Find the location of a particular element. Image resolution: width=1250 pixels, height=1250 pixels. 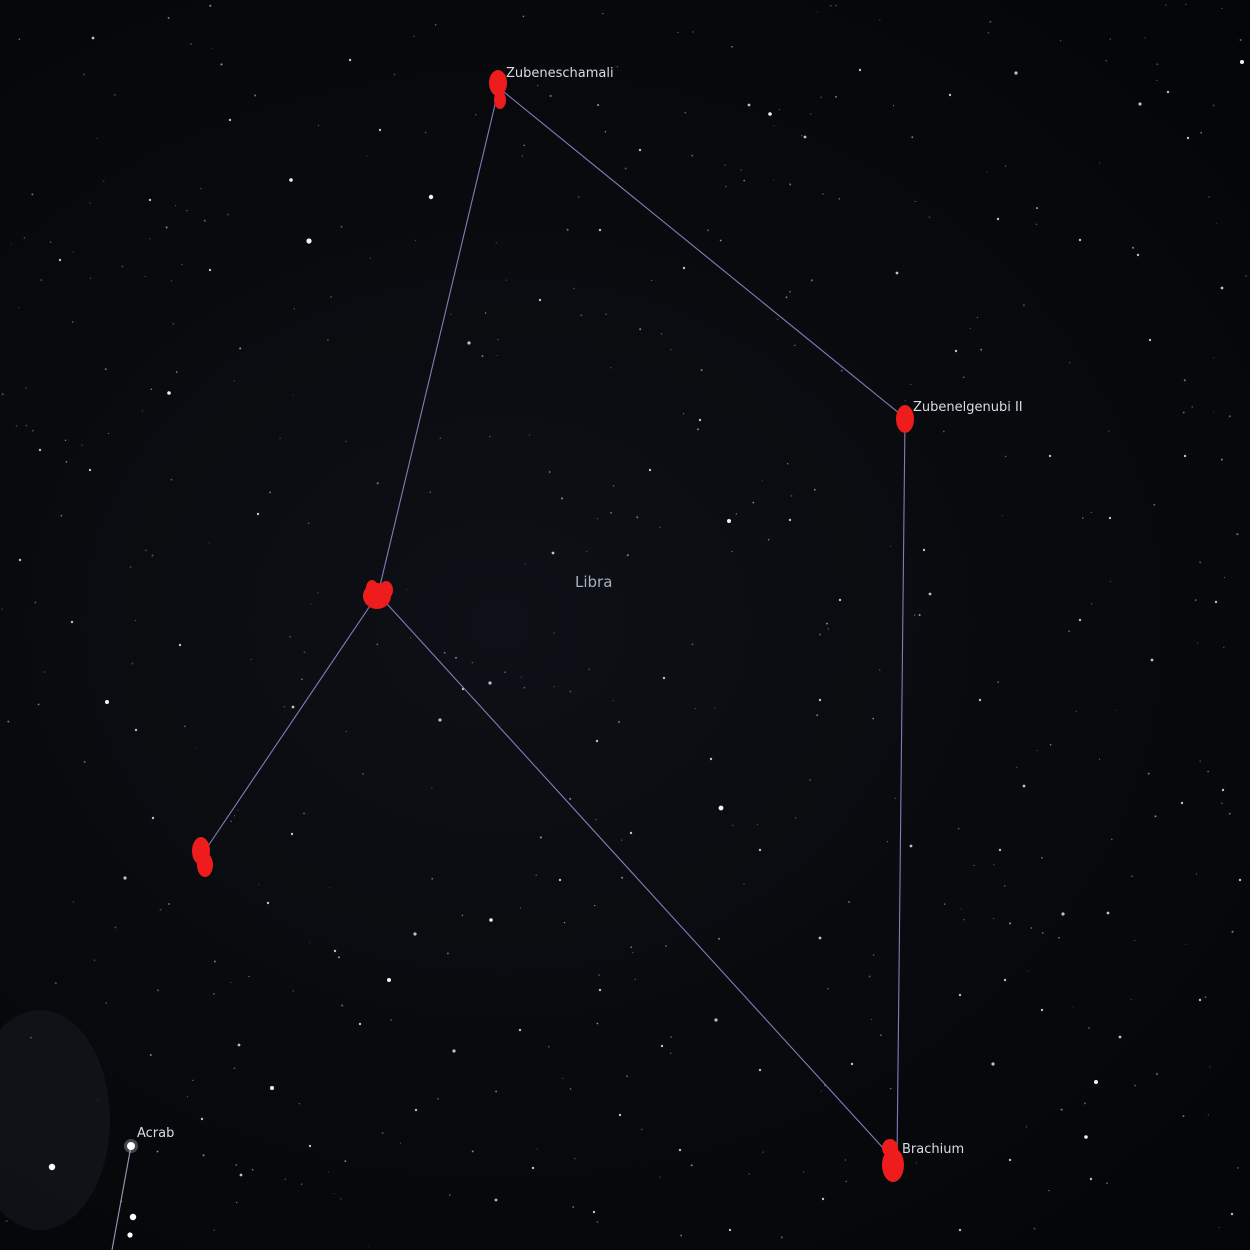

marker-lower-left-star is located at coordinates (202, 857).